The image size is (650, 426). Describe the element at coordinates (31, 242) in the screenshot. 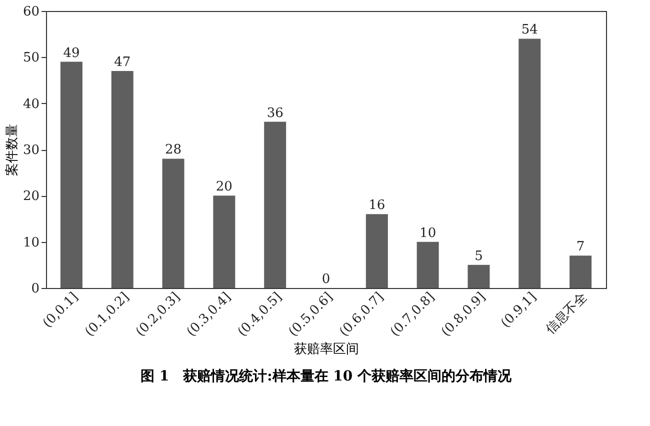

I see `y-tick-label: 10` at that location.